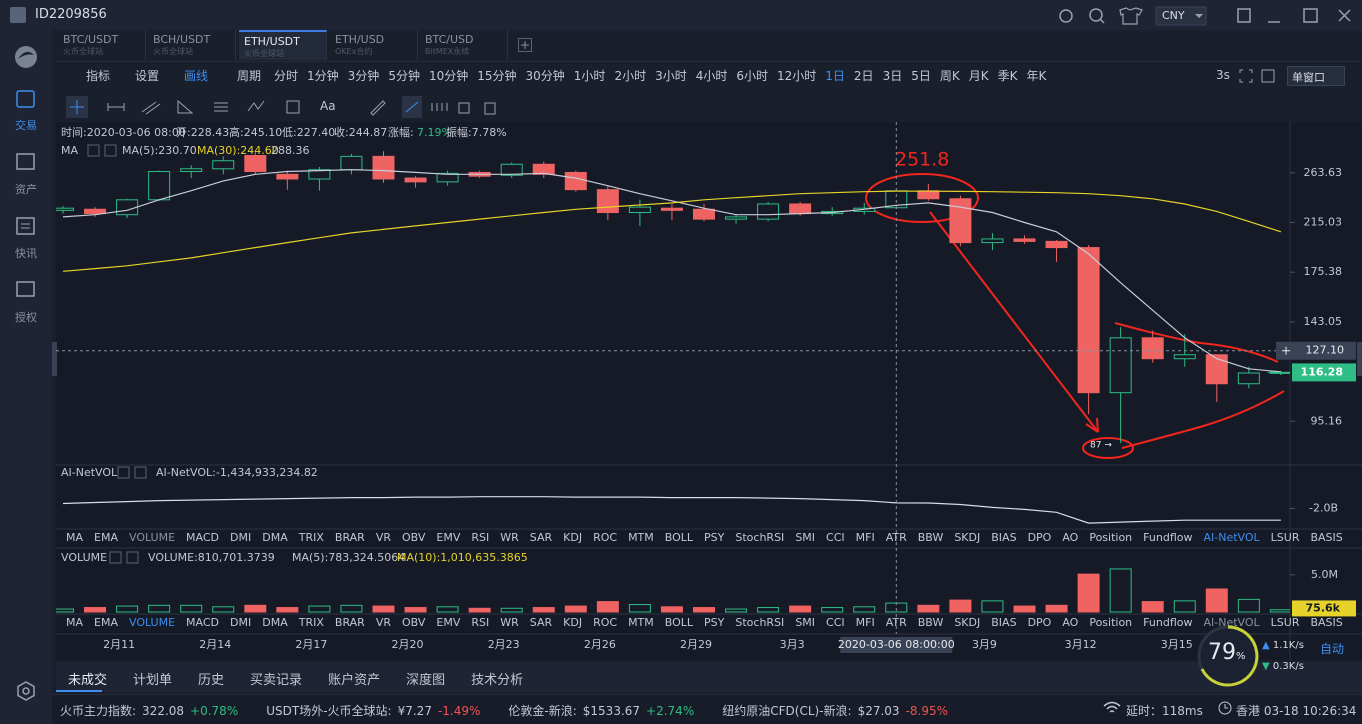  What do you see at coordinates (147, 76) in the screenshot?
I see `tool-button: 设置` at bounding box center [147, 76].